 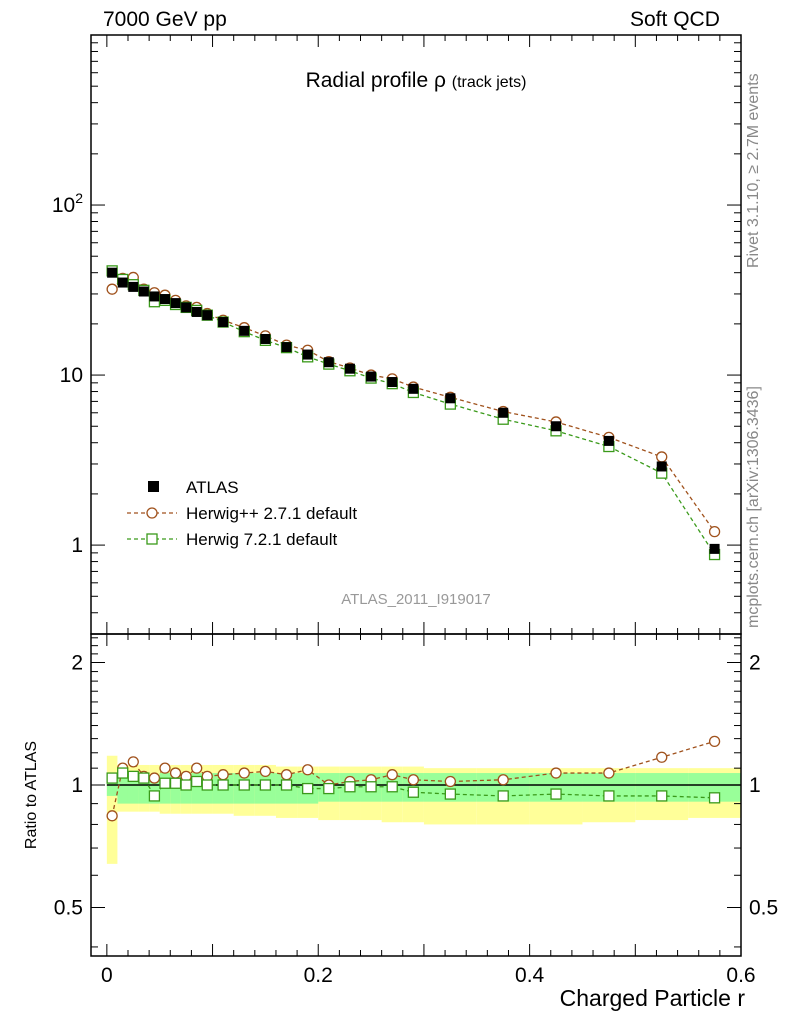 I want to click on analysis-watermark: ATLAS_2011_I919017, so click(x=416, y=599).